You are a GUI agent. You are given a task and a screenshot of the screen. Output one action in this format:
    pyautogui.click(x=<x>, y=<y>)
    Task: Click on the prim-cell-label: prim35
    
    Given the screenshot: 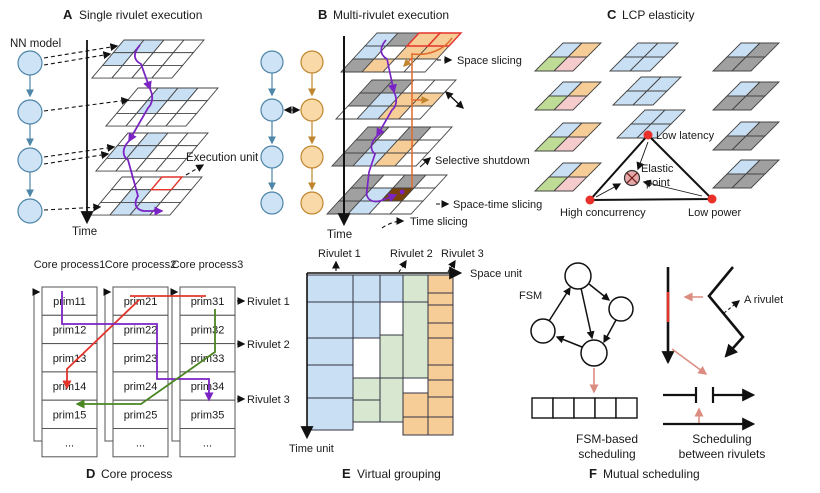 What is the action you would take?
    pyautogui.click(x=208, y=415)
    